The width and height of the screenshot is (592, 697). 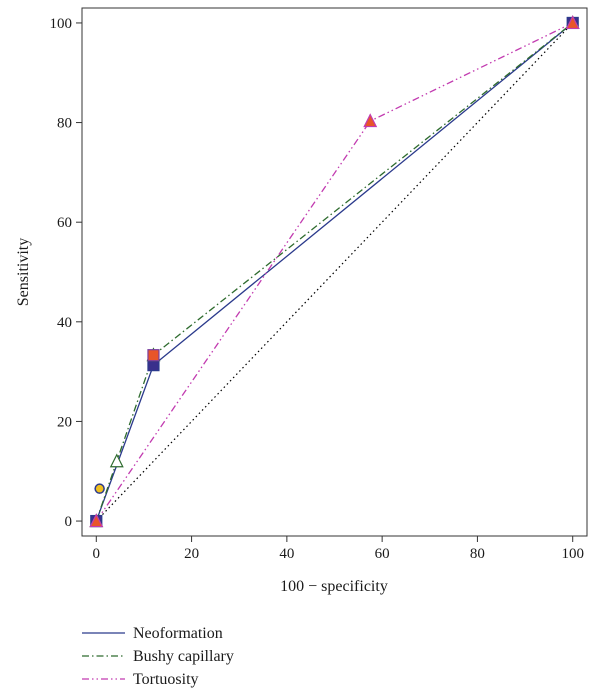 I want to click on x-tick-label-80: 80, so click(x=477, y=554).